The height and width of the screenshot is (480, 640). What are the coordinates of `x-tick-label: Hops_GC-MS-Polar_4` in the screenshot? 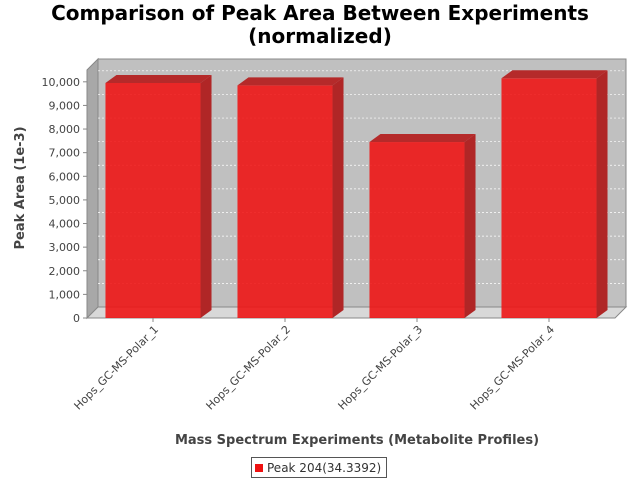 It's located at (513, 368).